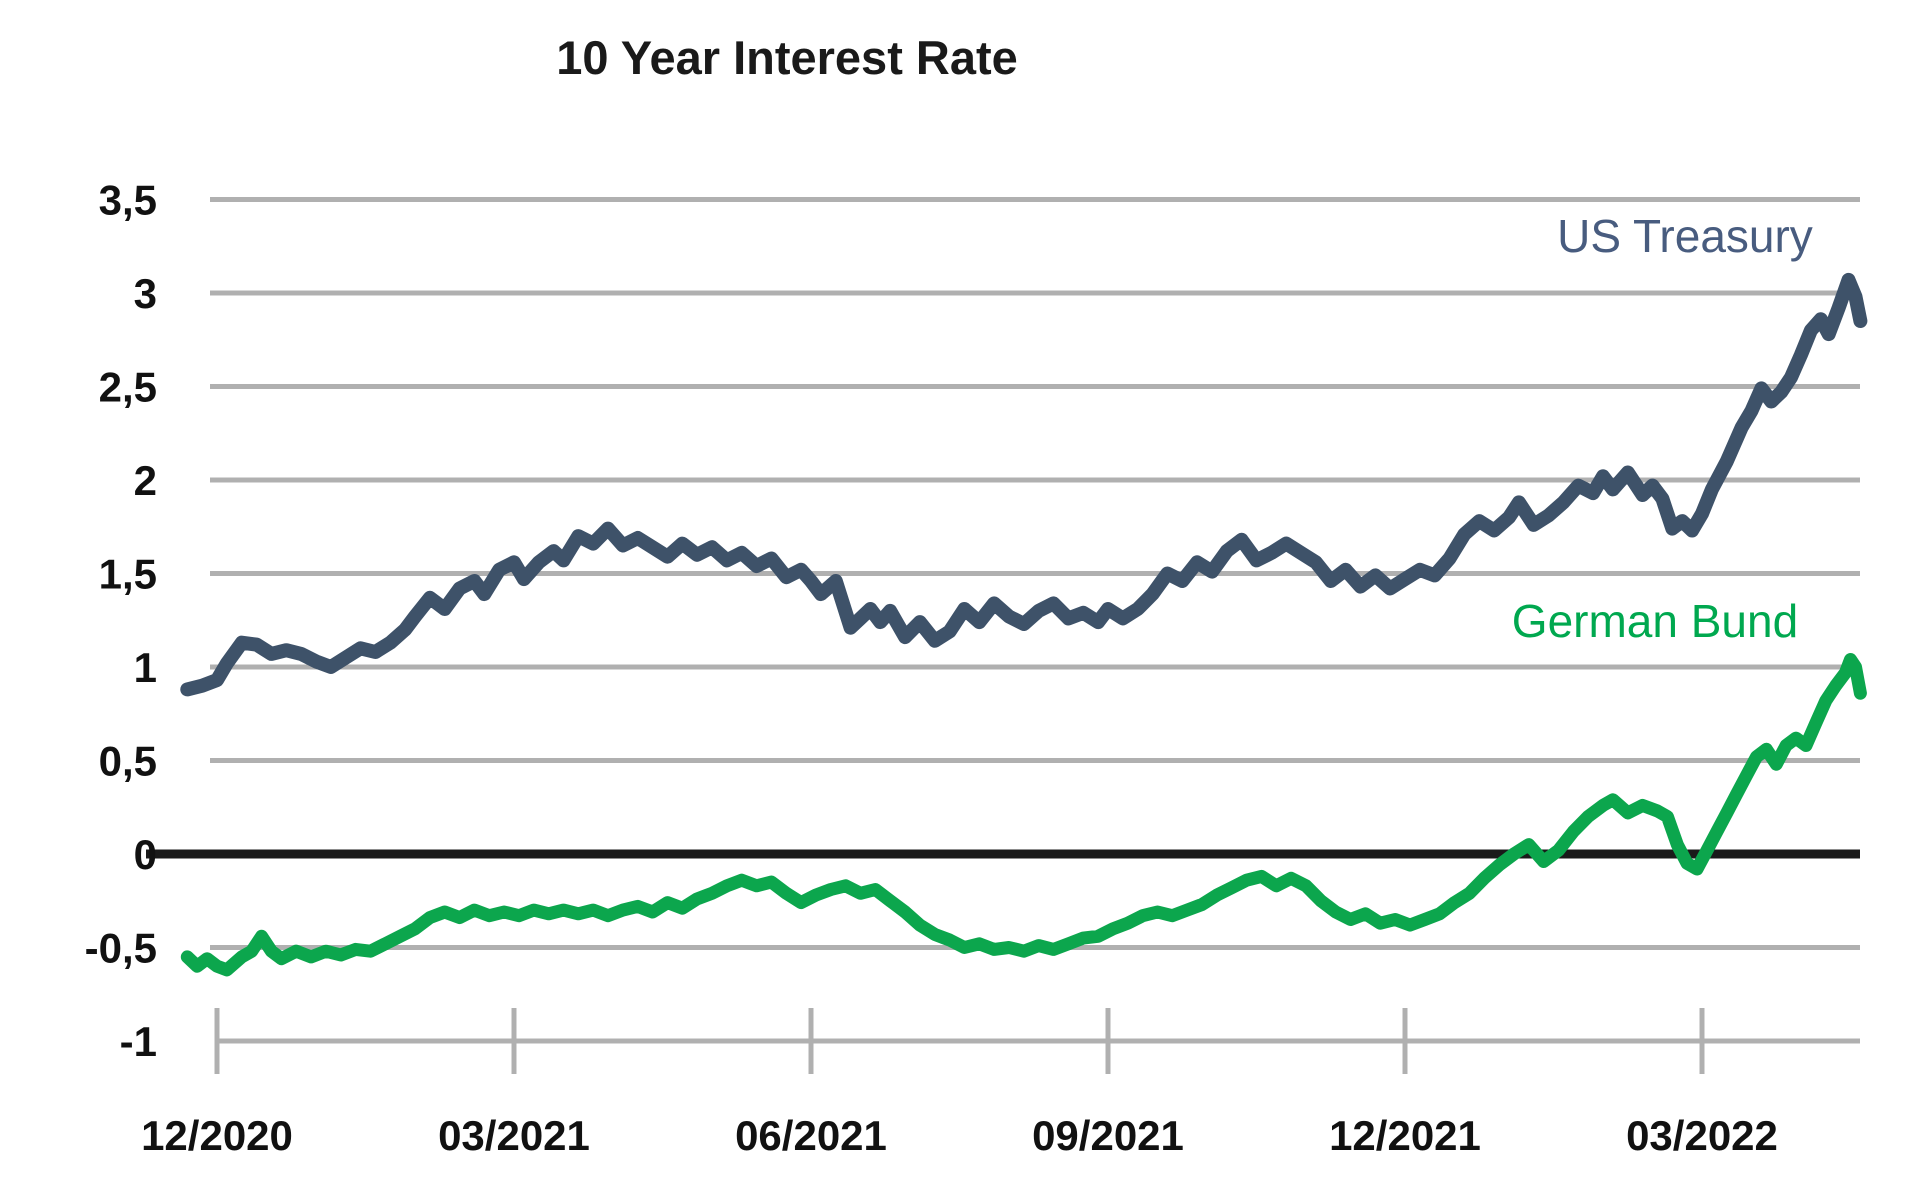  What do you see at coordinates (1108, 1135) in the screenshot?
I see `x-tick-label: 09/2021` at bounding box center [1108, 1135].